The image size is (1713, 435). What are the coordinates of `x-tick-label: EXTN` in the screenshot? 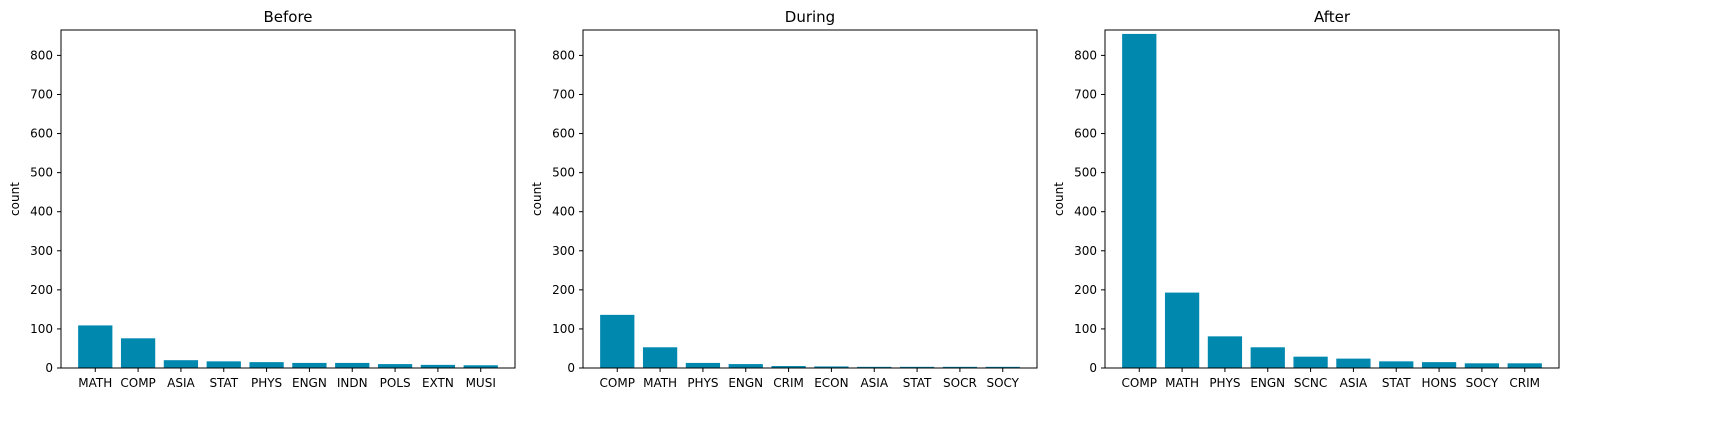 It's located at (438, 383).